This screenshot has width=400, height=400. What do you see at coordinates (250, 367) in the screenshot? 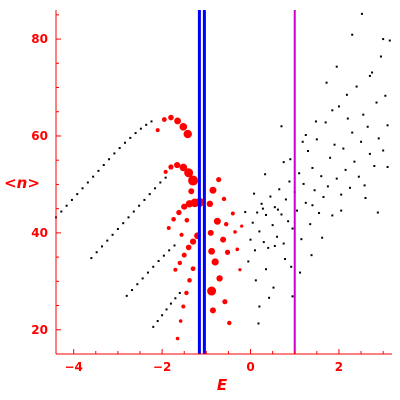
I see `x-tick-label: 0` at bounding box center [250, 367].